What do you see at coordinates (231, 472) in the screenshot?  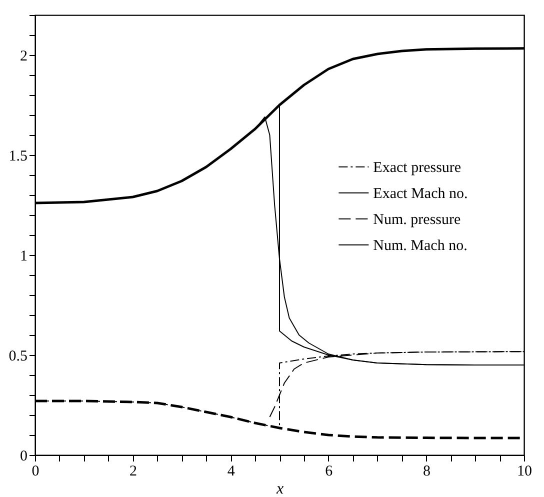 I see `x-tick-label: 4` at bounding box center [231, 472].